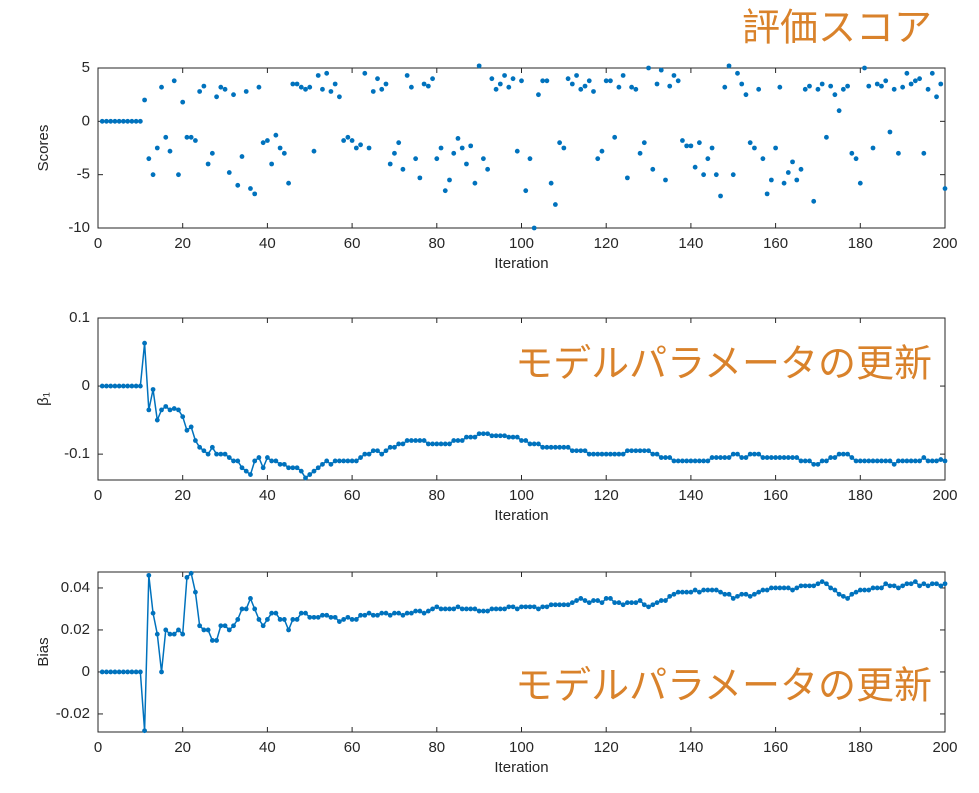 The height and width of the screenshot is (793, 979). Describe the element at coordinates (690, 243) in the screenshot. I see `x-tick-label: 140` at that location.